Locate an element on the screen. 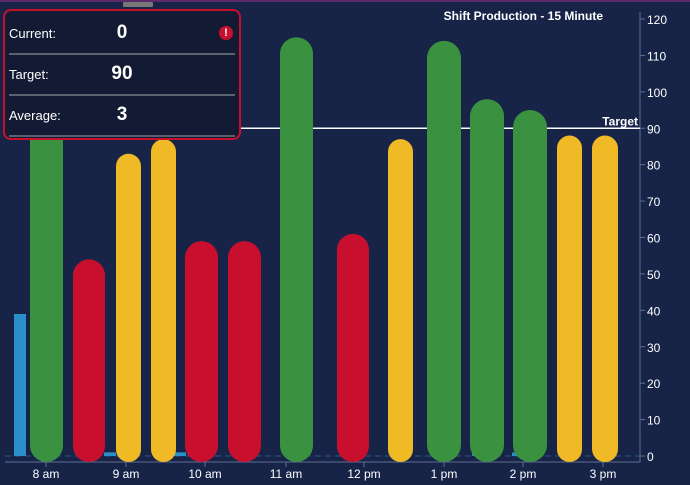 This screenshot has width=690, height=485. y-tick-label: 60 is located at coordinates (654, 239).